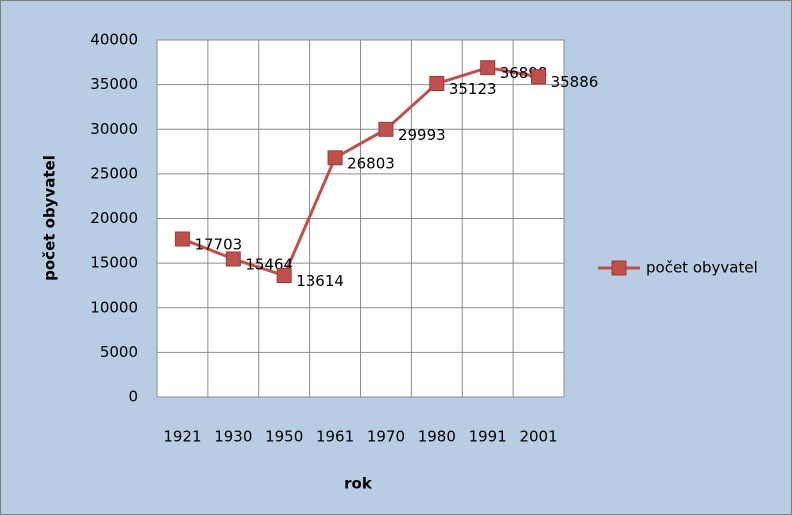  Describe the element at coordinates (386, 437) in the screenshot. I see `x-tick-label: 1970` at that location.